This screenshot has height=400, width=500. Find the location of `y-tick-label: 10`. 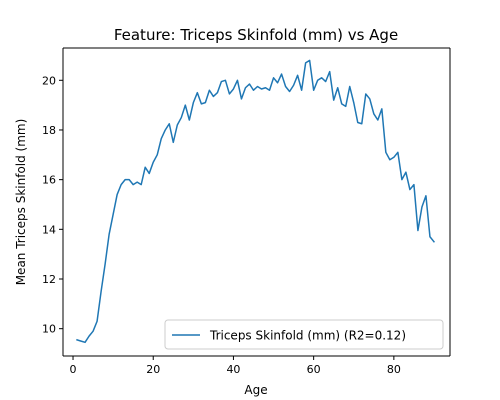

y-tick-label: 10 is located at coordinates (49, 329).